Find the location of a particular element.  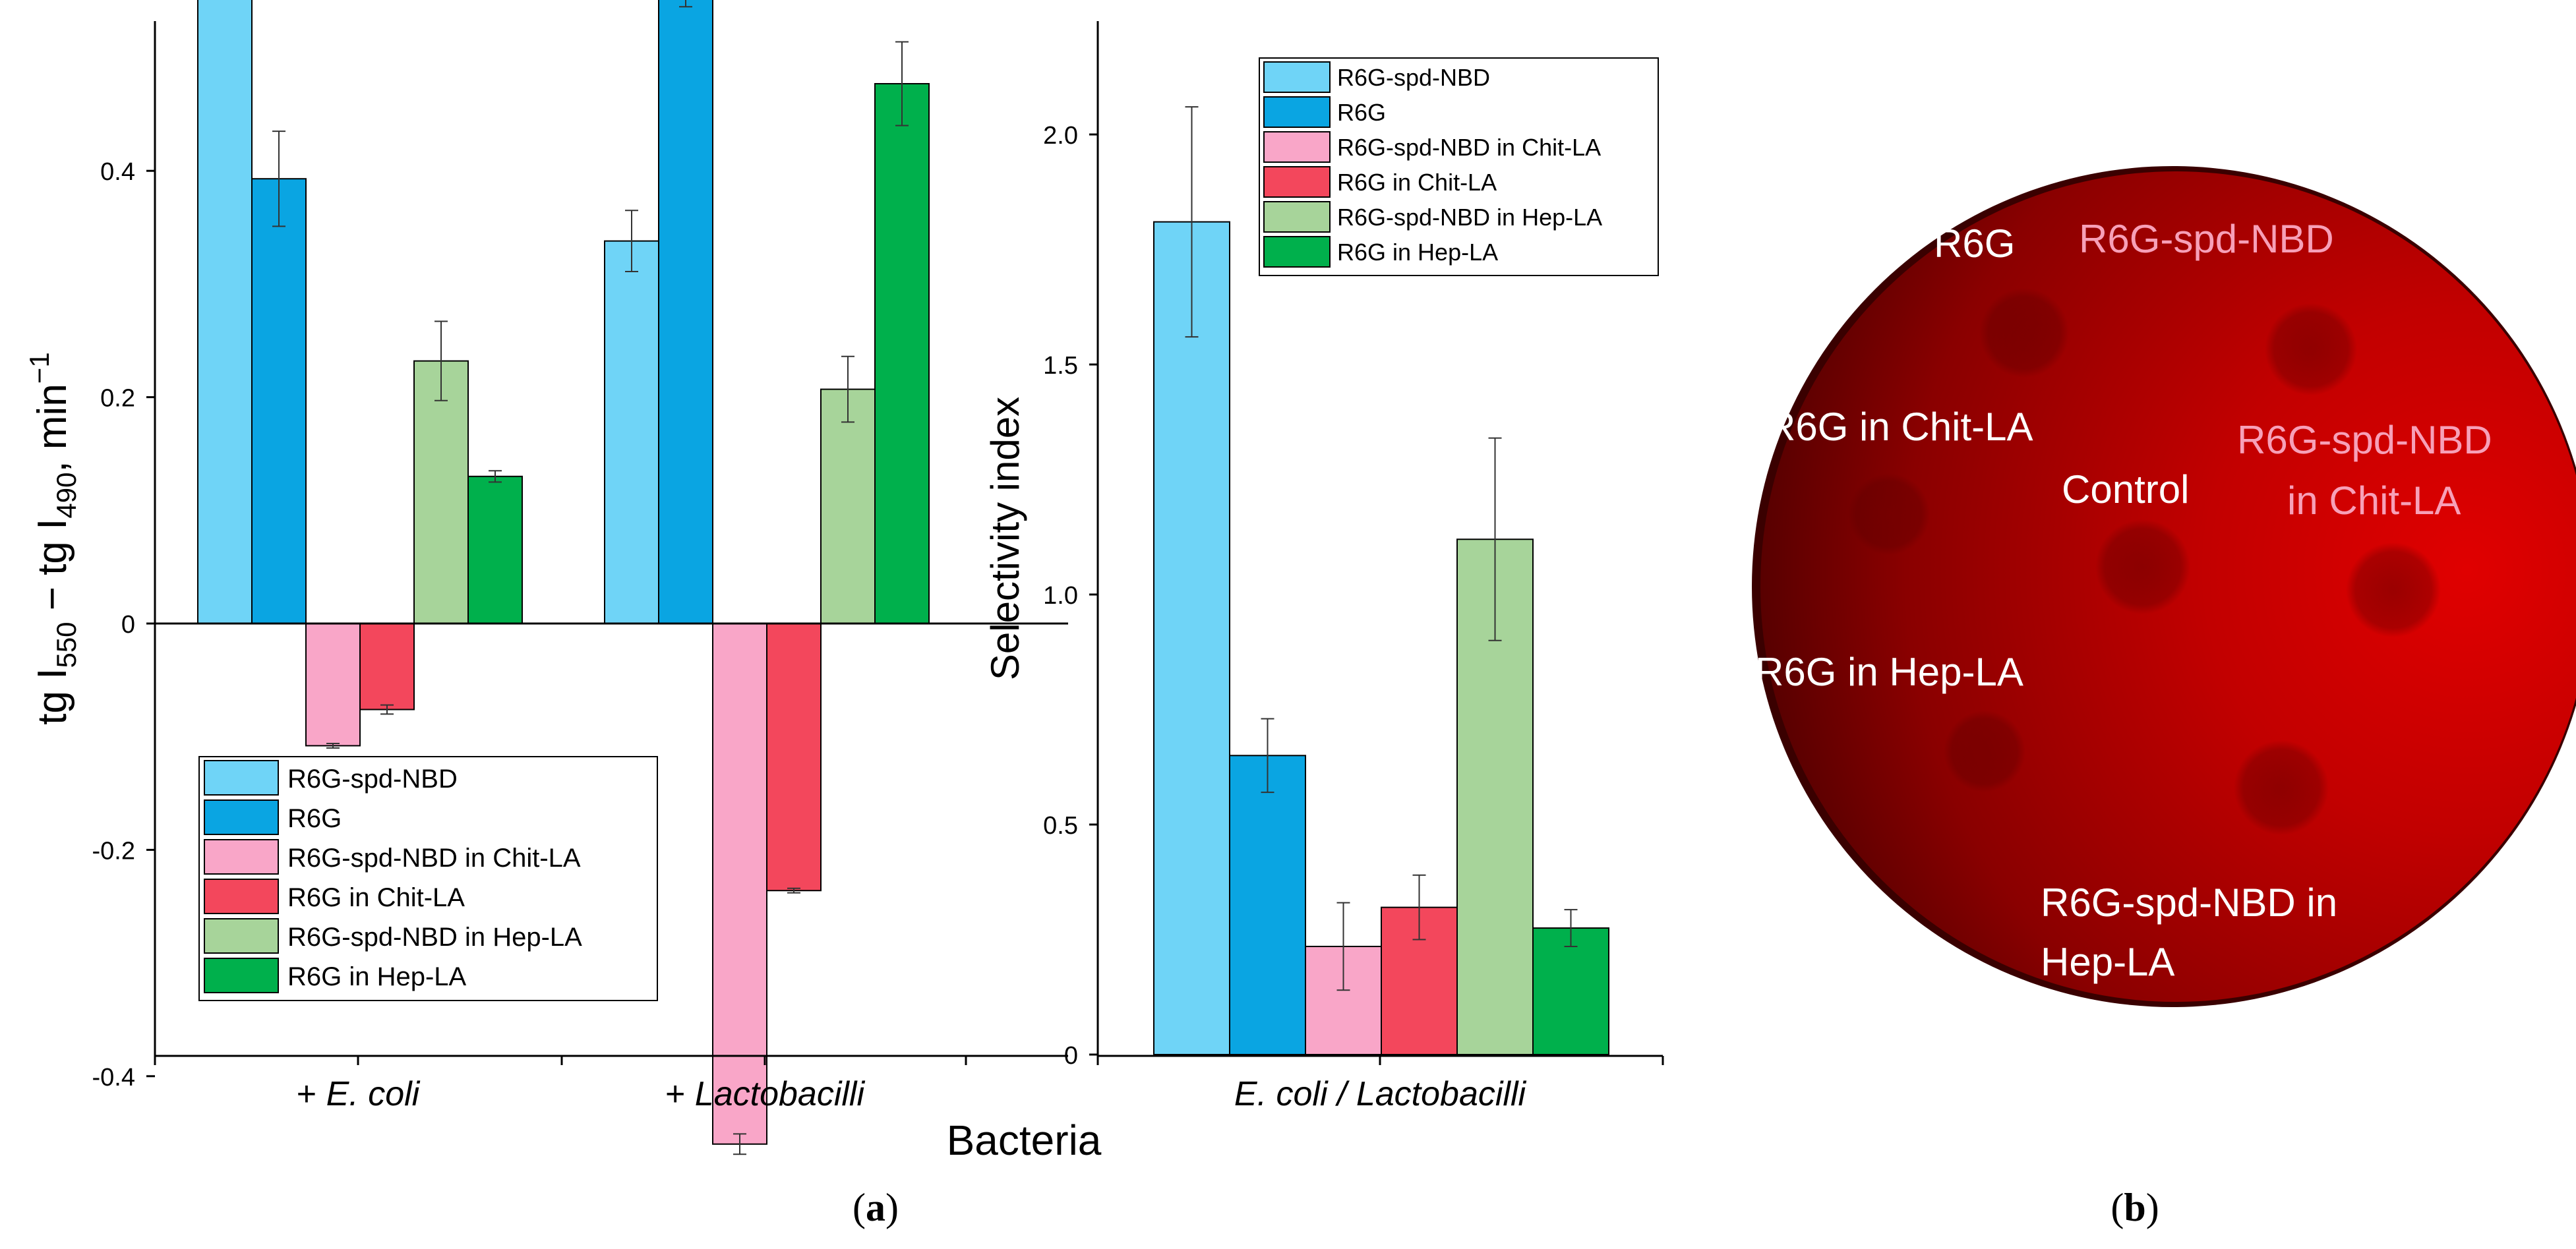

legend-label-r6g: R6G is located at coordinates (314, 818).